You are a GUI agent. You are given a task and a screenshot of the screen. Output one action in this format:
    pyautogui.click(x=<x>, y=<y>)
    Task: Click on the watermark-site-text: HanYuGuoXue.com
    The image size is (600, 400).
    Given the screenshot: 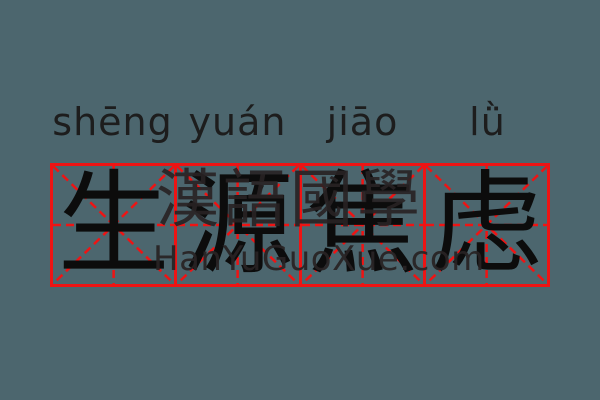 What is the action you would take?
    pyautogui.click(x=319, y=259)
    